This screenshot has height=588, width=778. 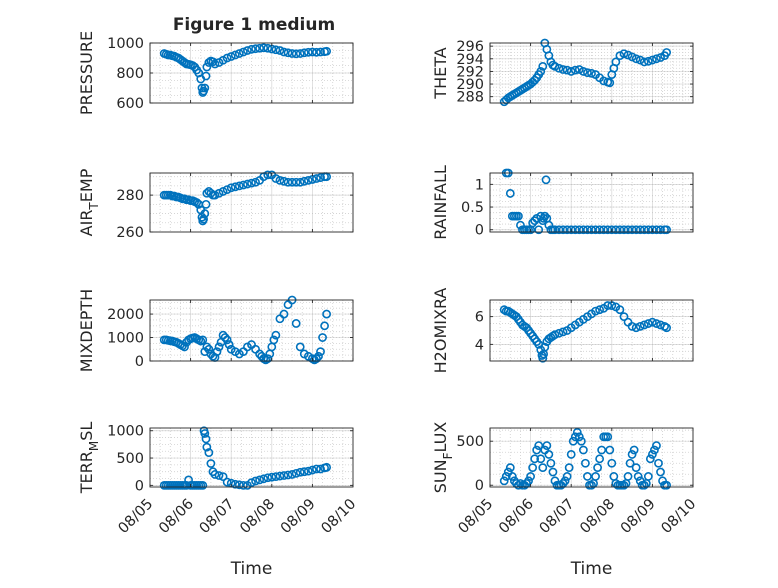 I want to click on subplot-rainfall-plot-area, so click(x=591, y=202).